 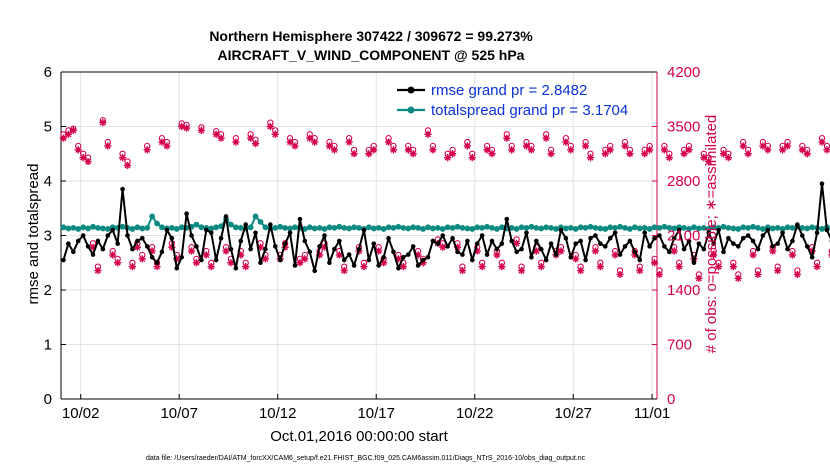 What do you see at coordinates (679, 345) in the screenshot?
I see `y-tick-label-right: 700` at bounding box center [679, 345].